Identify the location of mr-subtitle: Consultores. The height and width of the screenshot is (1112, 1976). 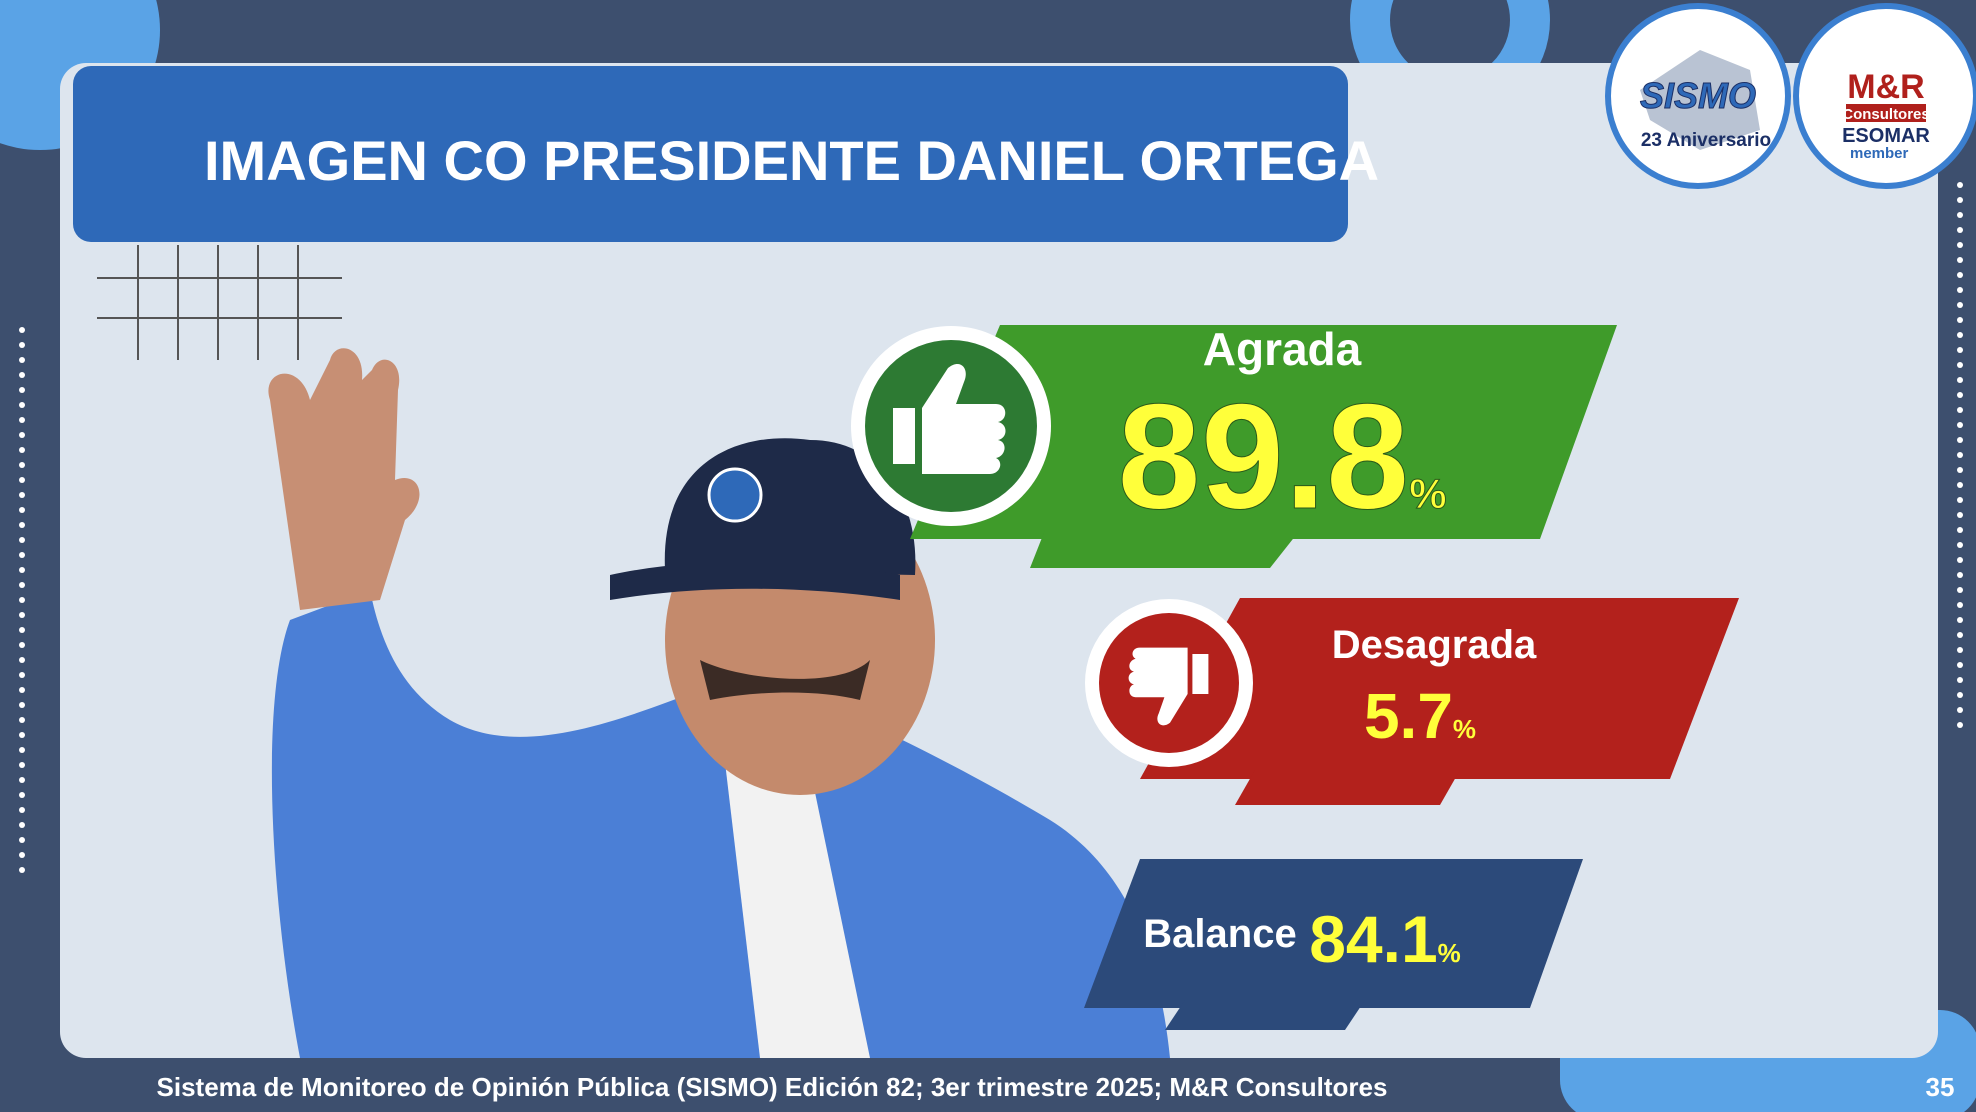
(1886, 114).